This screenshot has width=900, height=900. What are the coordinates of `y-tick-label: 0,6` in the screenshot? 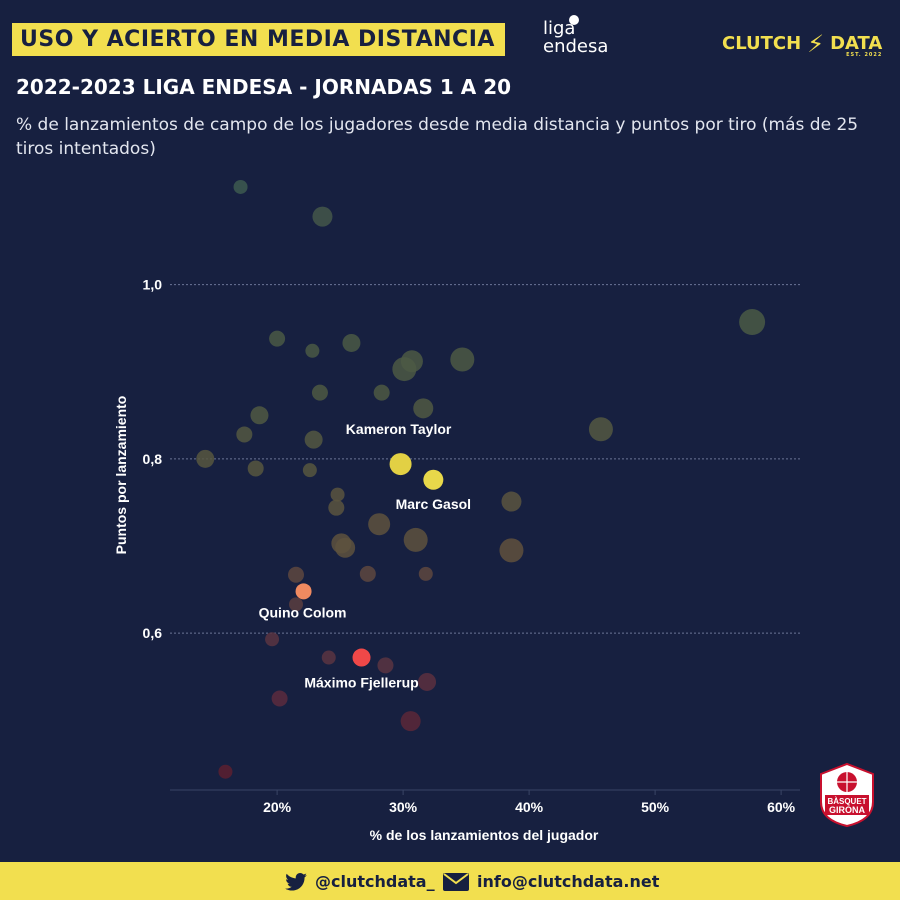 It's located at (153, 633).